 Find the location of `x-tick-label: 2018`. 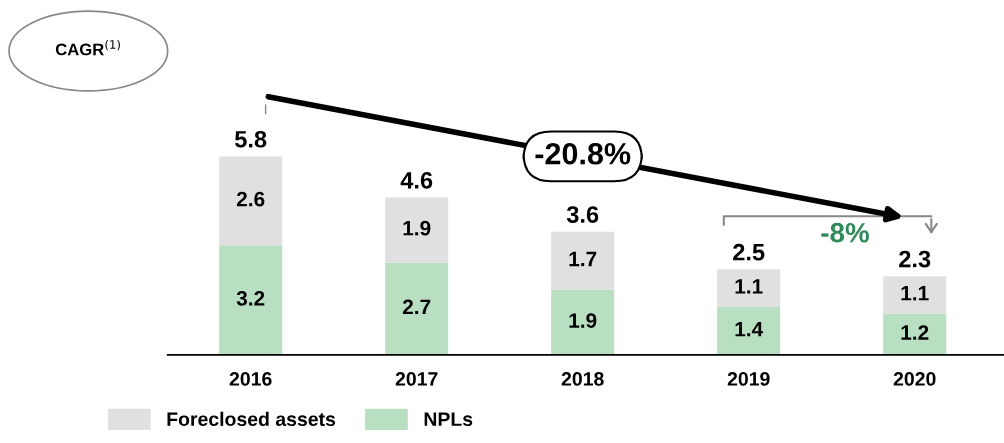

x-tick-label: 2018 is located at coordinates (582, 379).